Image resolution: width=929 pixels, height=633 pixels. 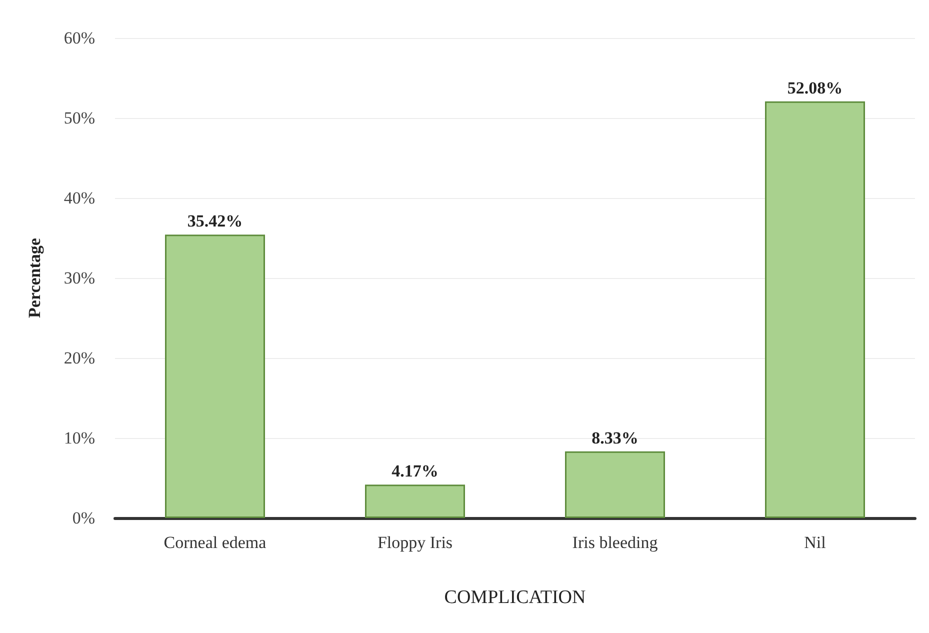 I want to click on y-tick-label: 20%, so click(x=79, y=358).